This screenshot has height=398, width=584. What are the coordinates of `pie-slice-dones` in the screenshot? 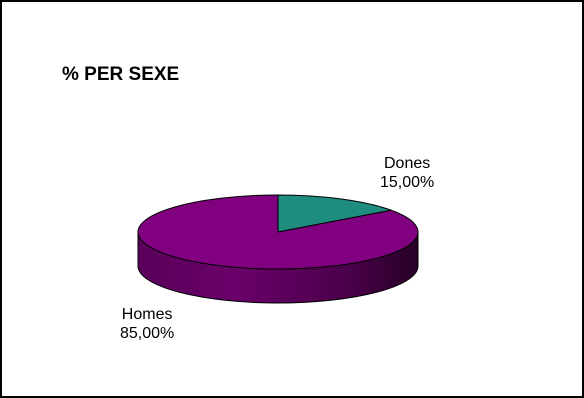 It's located at (334, 213).